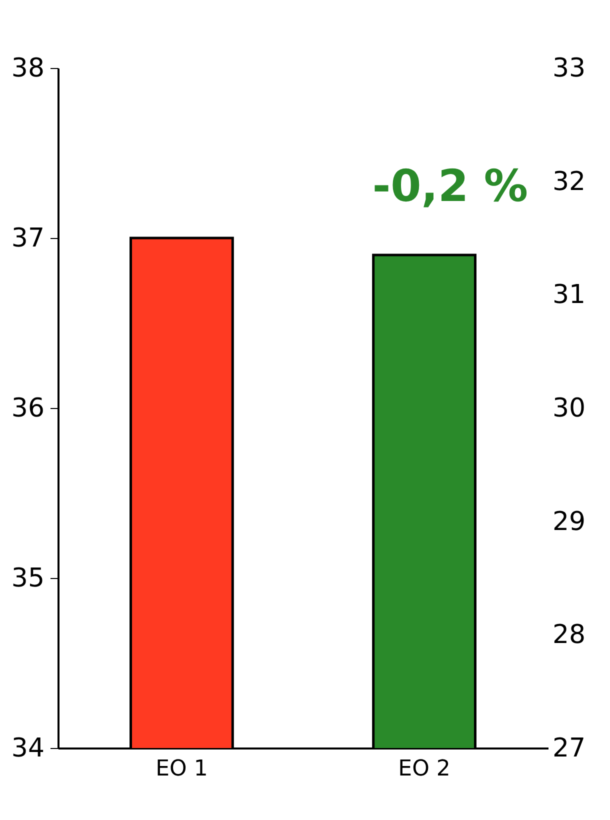 Image resolution: width=610 pixels, height=820 pixels. I want to click on annotation: -0,2 %, so click(450, 186).